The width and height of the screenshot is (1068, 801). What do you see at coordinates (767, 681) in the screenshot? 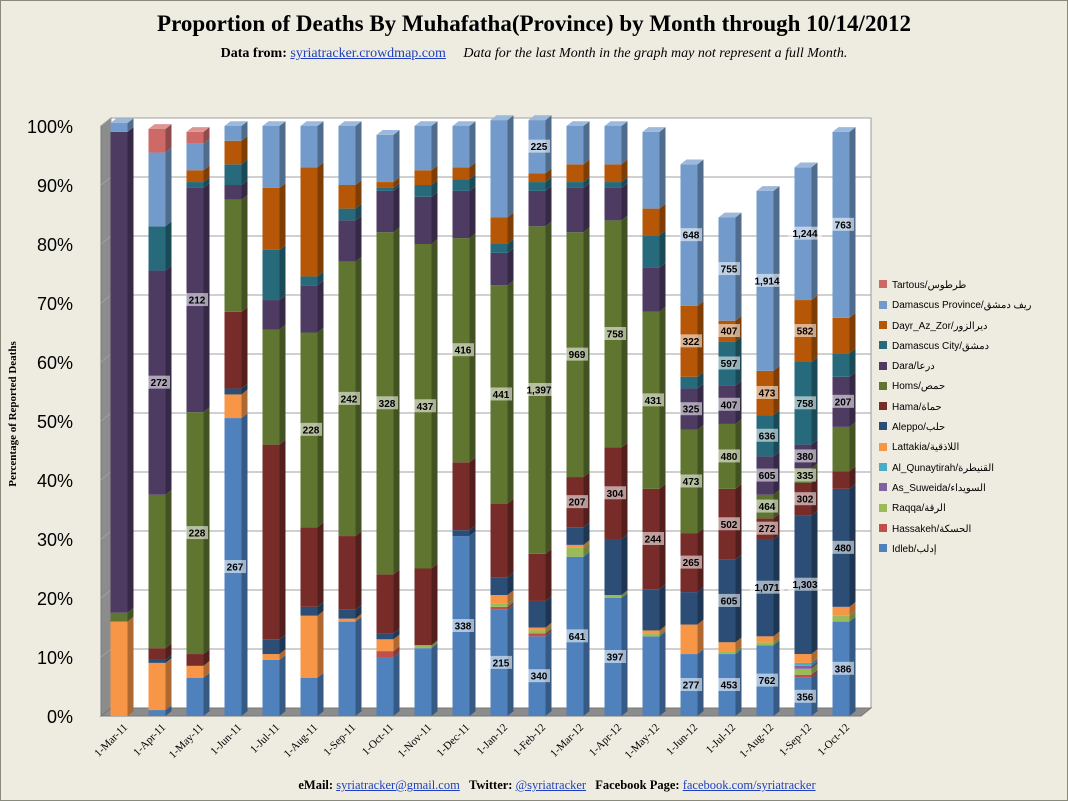
I see `svg-text: 762` at bounding box center [767, 681].